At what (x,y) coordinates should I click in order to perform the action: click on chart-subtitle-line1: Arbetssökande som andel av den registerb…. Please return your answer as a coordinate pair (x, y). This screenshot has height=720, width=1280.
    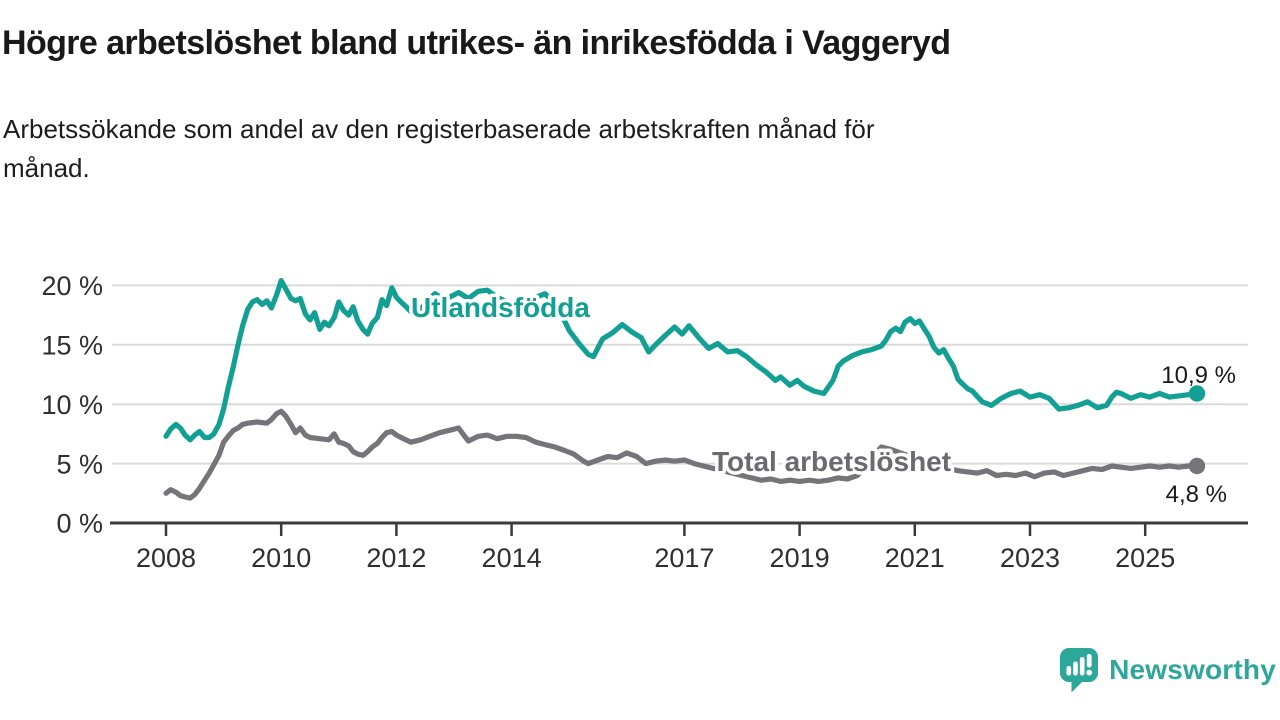
    Looking at the image, I should click on (439, 129).